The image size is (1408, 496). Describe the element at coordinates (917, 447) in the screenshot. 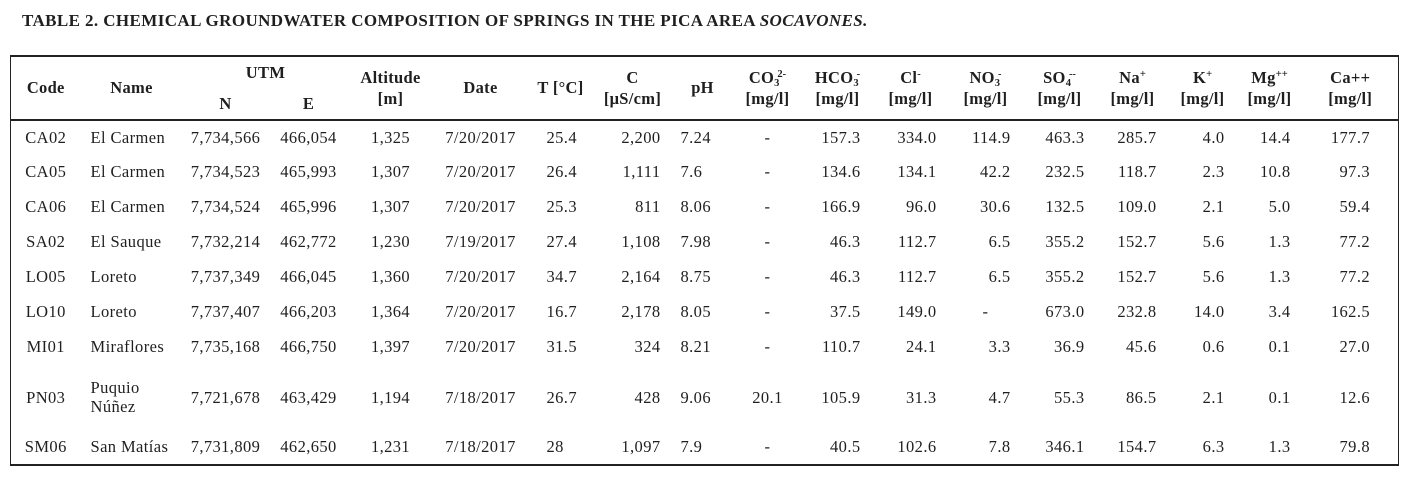

I see `cell-cl: 102.6` at that location.